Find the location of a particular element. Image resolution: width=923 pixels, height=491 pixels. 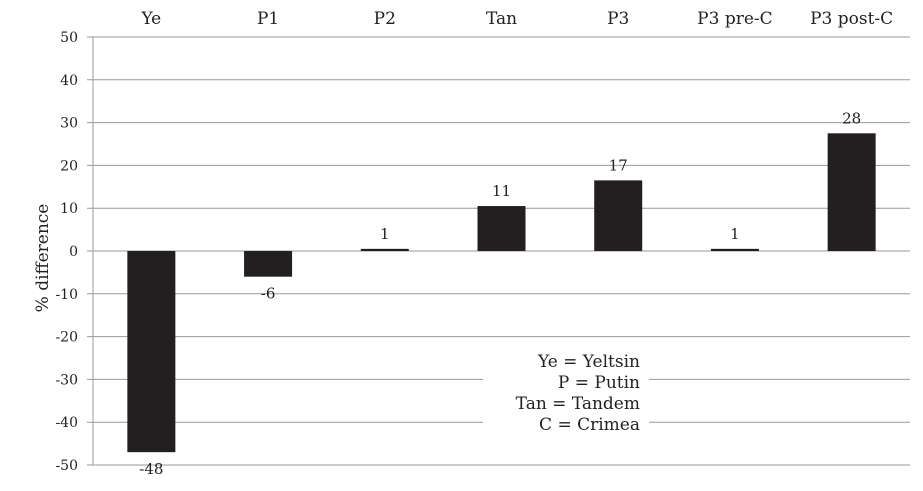

data-label: 28 is located at coordinates (851, 118).